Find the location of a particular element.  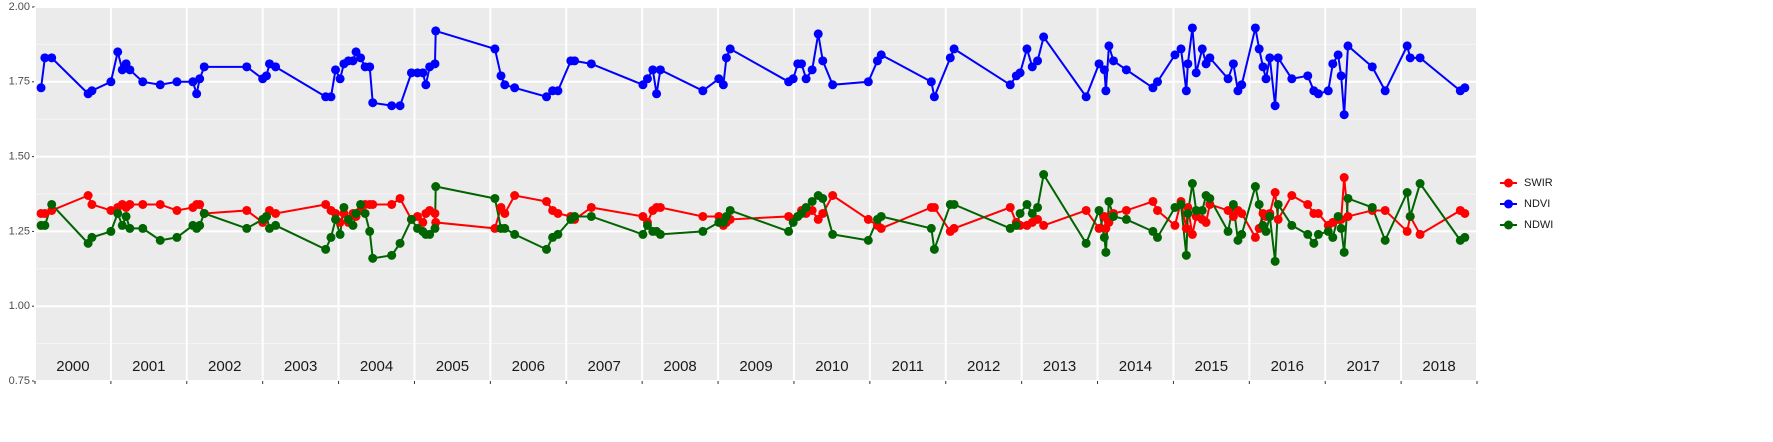

year-label: 2012 is located at coordinates (983, 366).